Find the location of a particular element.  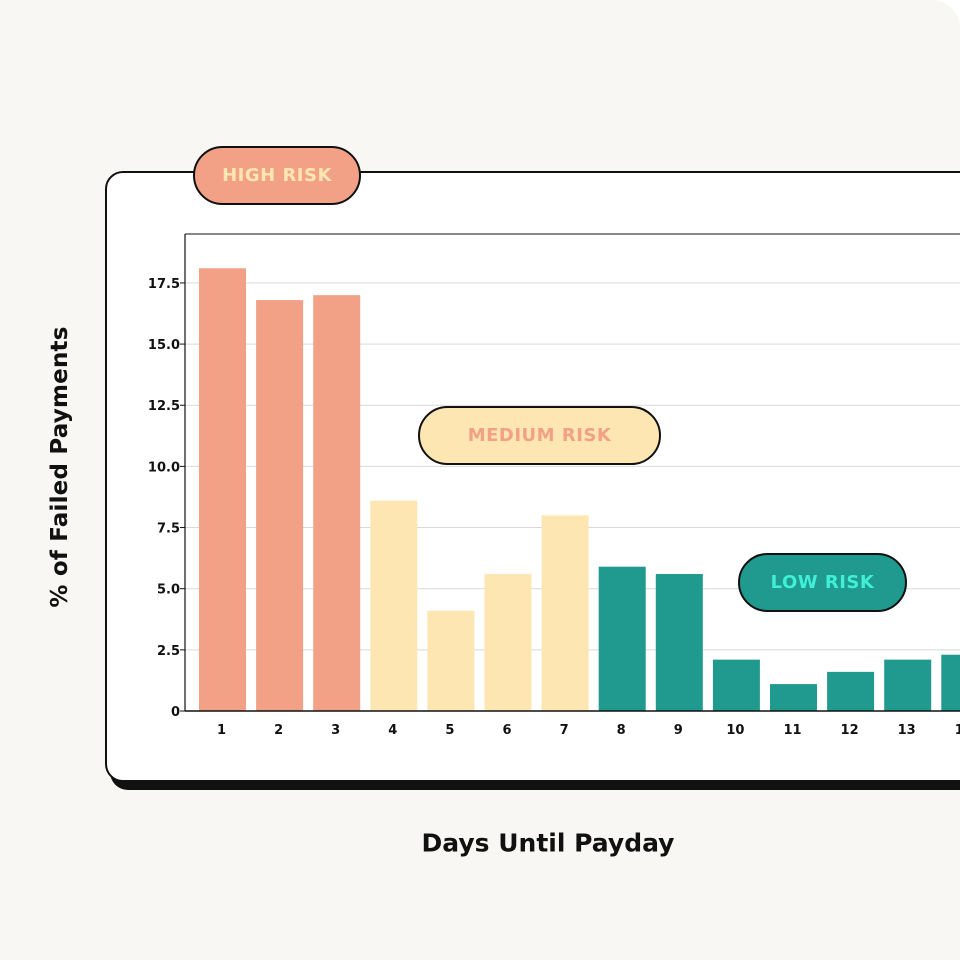

x-tick-label: 11 is located at coordinates (792, 730).